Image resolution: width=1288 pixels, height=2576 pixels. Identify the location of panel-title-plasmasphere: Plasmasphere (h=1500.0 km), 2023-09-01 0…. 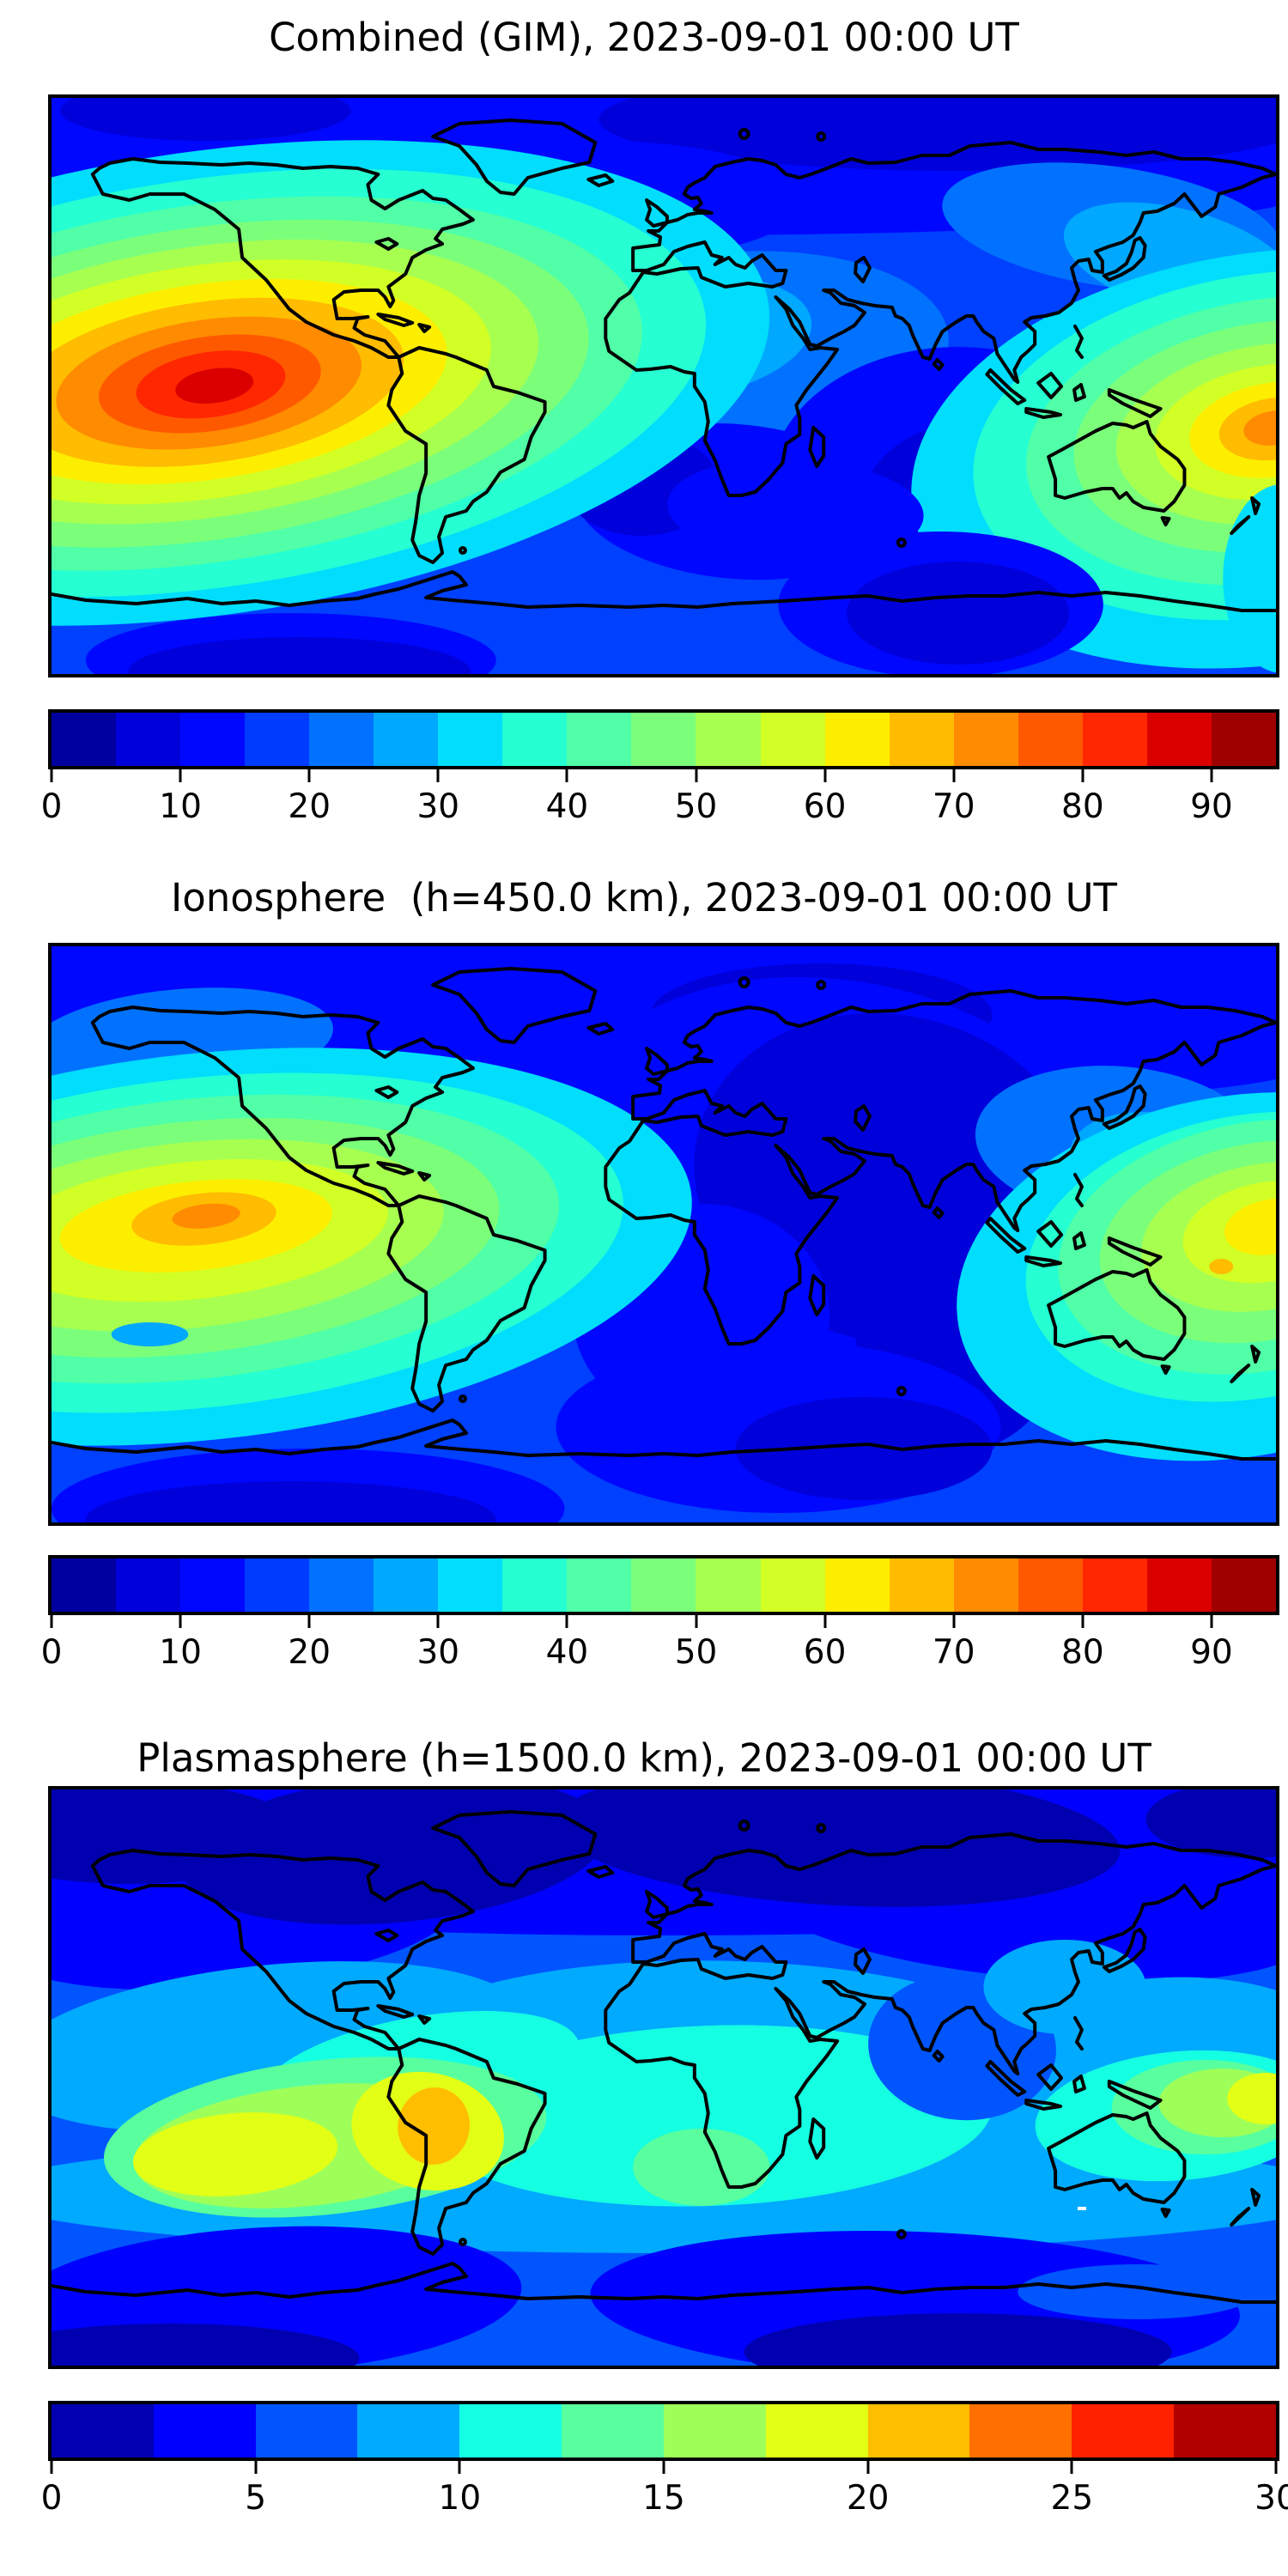
(644, 1758).